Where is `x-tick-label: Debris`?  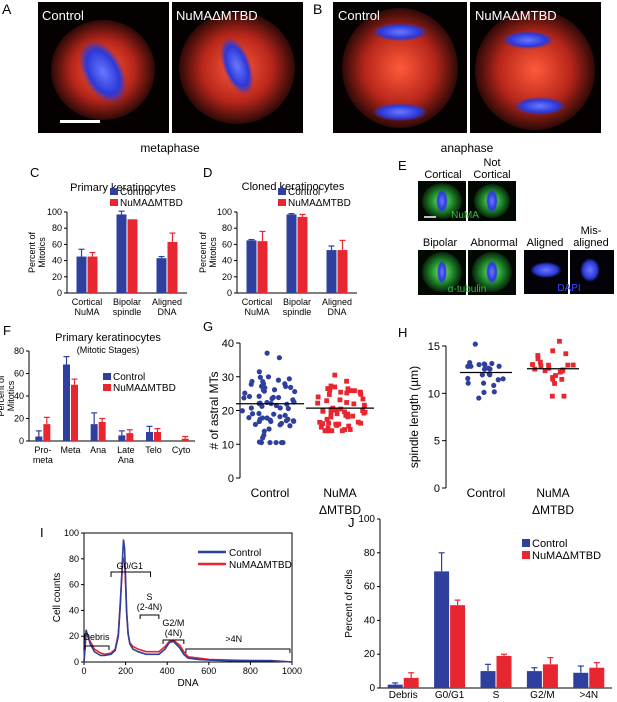
x-tick-label: Debris is located at coordinates (403, 695).